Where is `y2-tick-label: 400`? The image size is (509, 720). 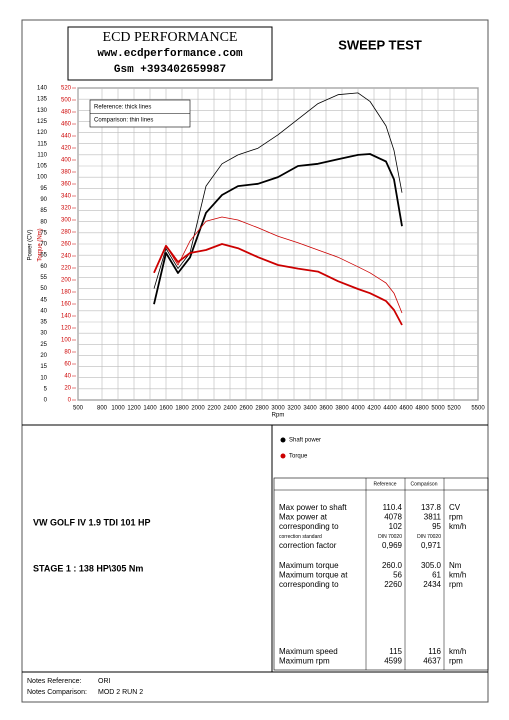
y2-tick-label: 400 is located at coordinates (66, 161).